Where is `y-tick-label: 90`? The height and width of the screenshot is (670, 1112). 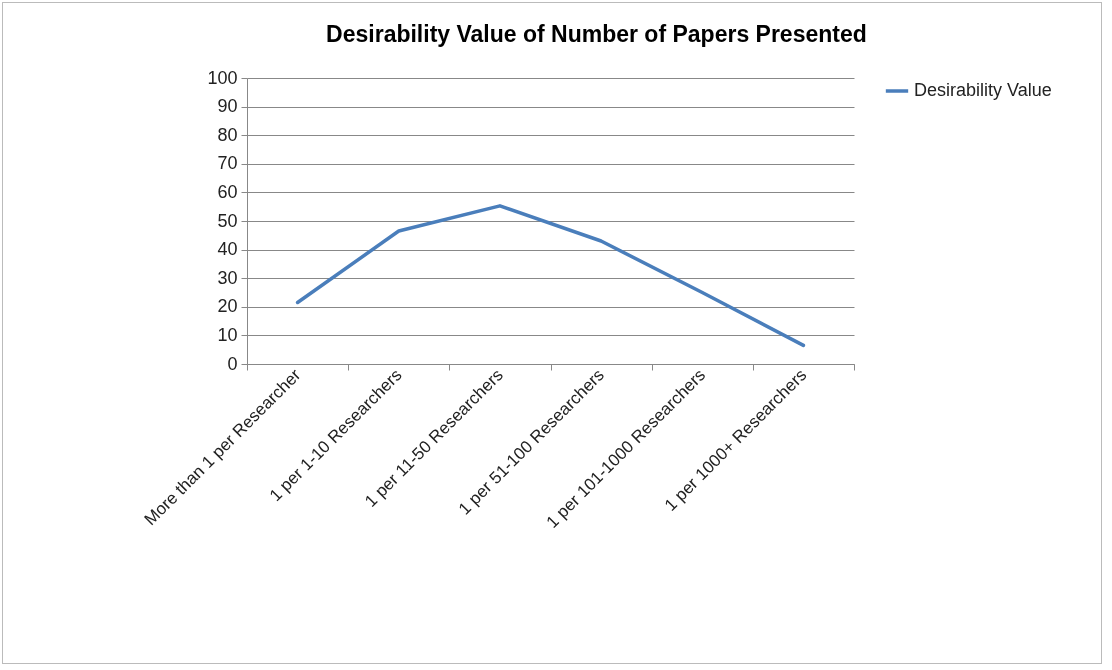 y-tick-label: 90 is located at coordinates (227, 106).